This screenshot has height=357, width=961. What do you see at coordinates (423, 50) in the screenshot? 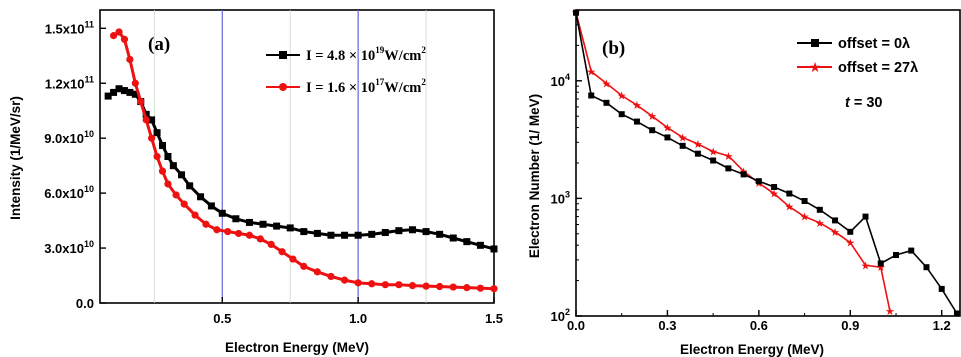
I see `legend-a-0-unit-exp: 2` at bounding box center [423, 50].